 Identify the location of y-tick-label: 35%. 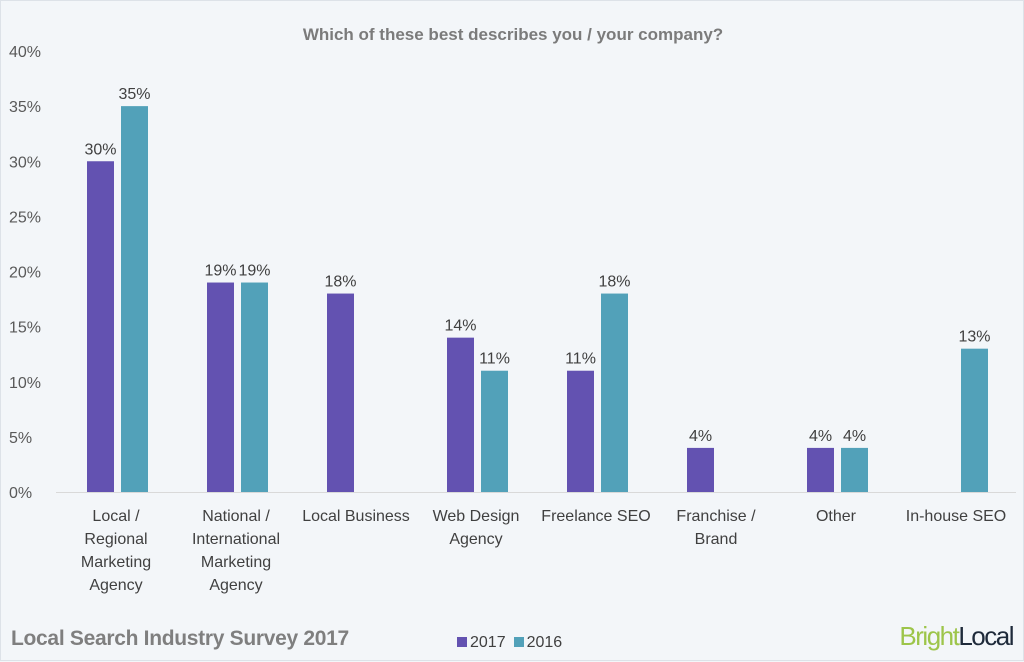
(25, 107).